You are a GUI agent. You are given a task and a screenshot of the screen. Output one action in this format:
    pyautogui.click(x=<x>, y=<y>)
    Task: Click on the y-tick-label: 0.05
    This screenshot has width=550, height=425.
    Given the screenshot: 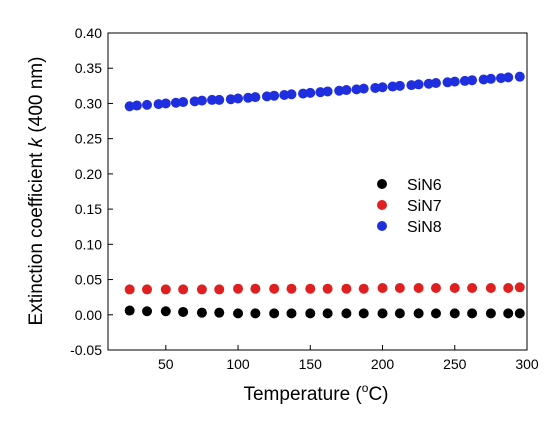 What is the action you would take?
    pyautogui.click(x=88, y=280)
    